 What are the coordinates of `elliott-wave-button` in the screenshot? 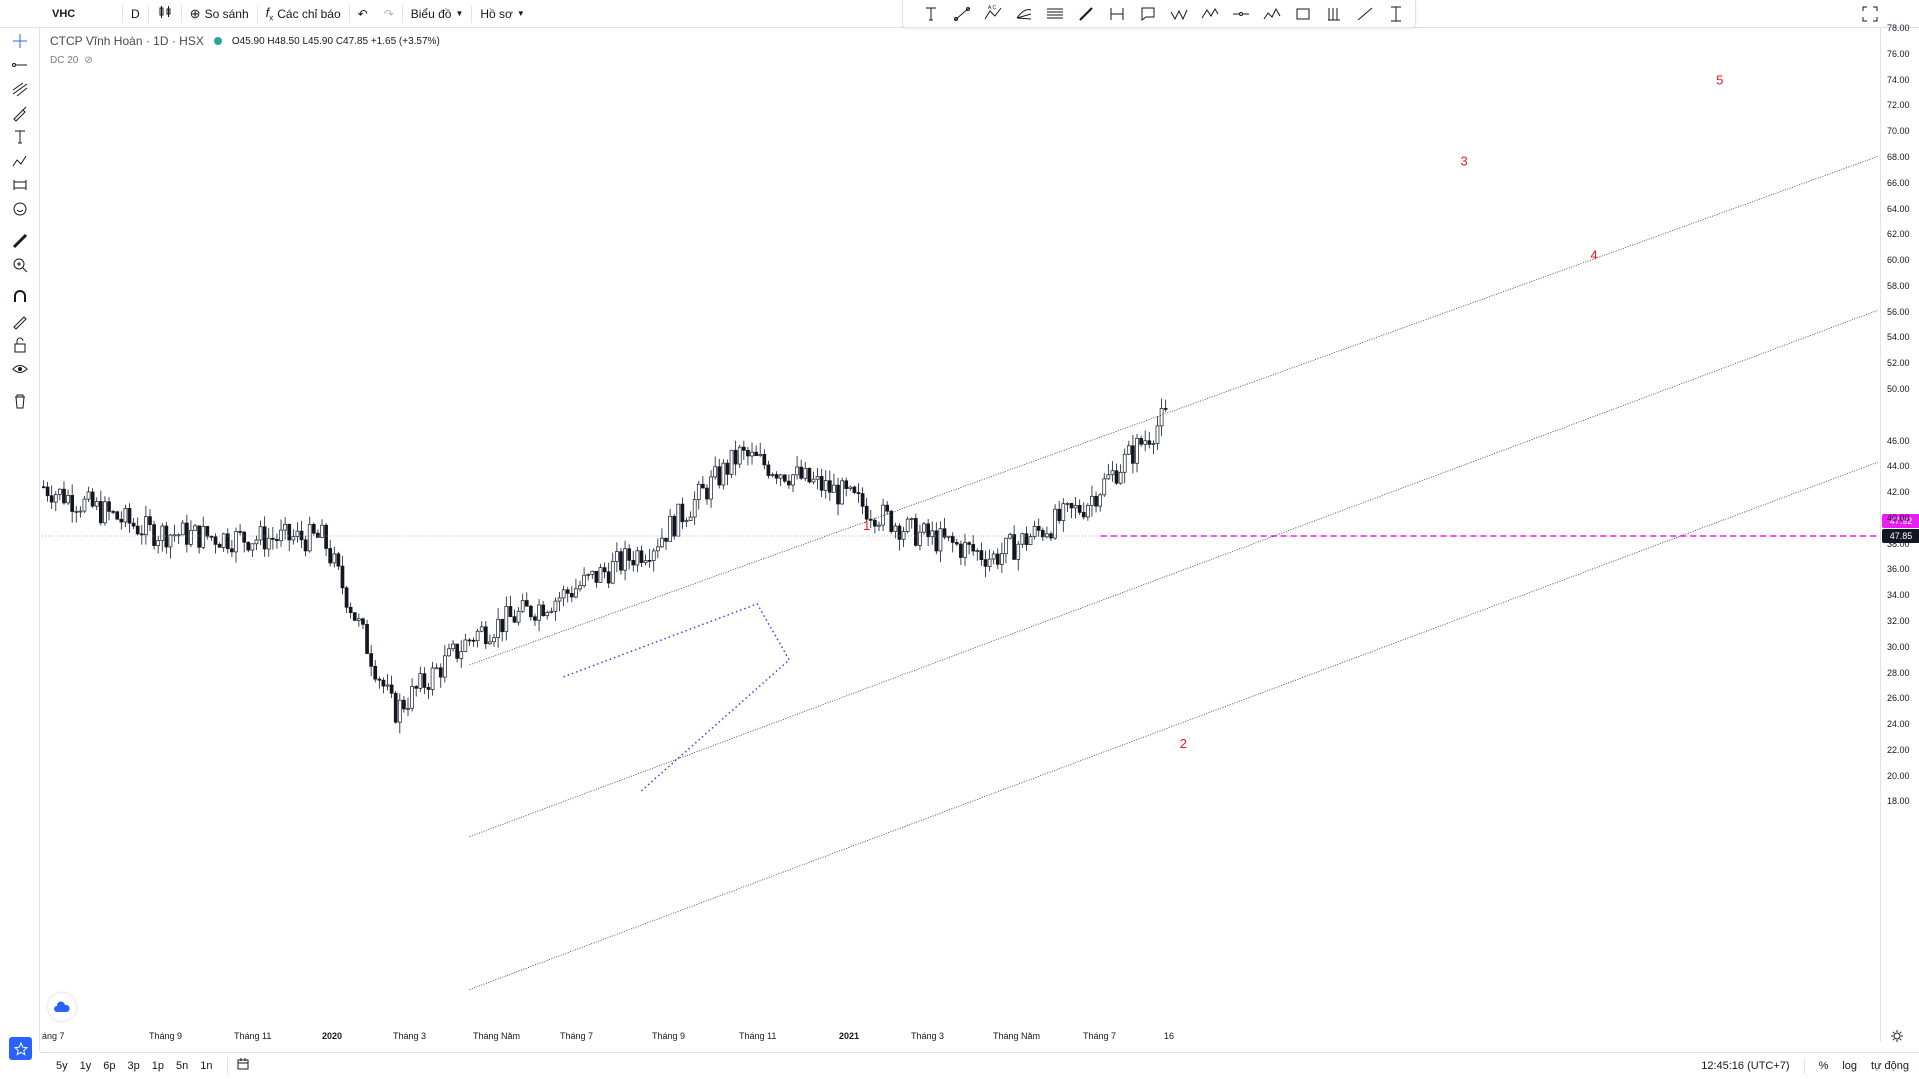 It's located at (1209, 14).